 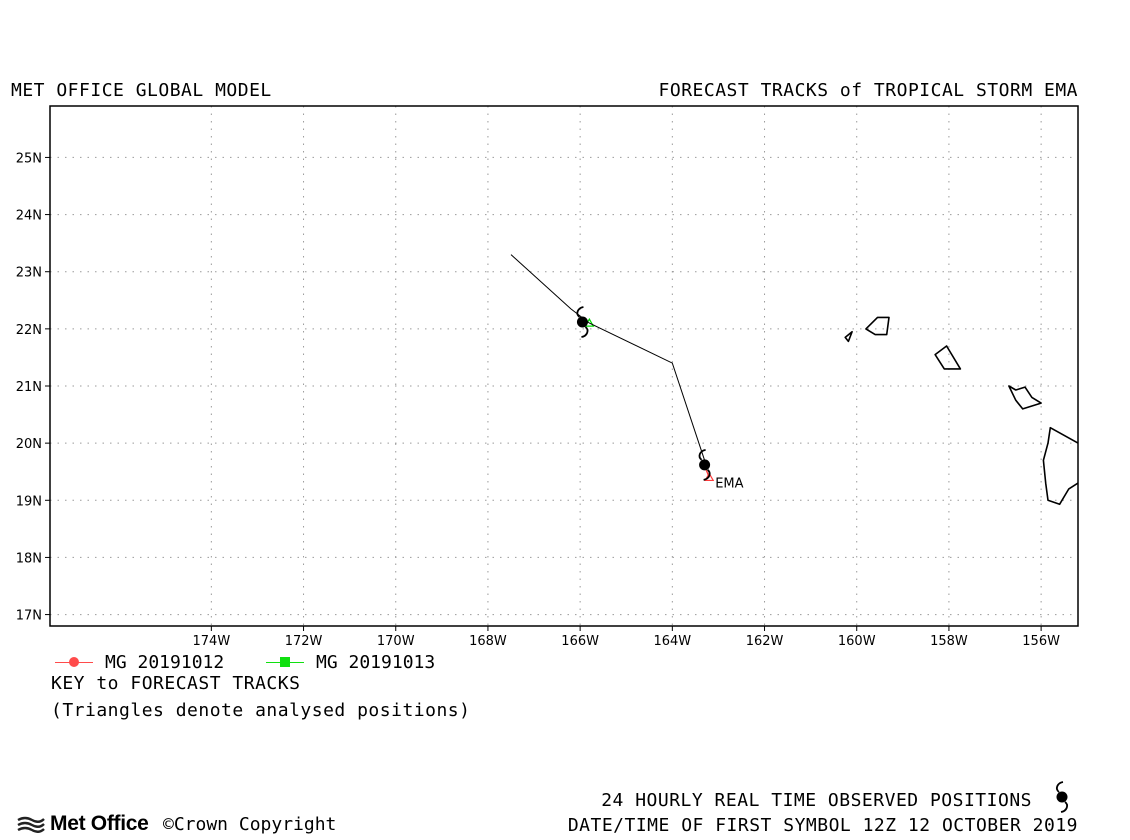 What do you see at coordinates (949, 641) in the screenshot?
I see `lon-tick-label: 158W` at bounding box center [949, 641].